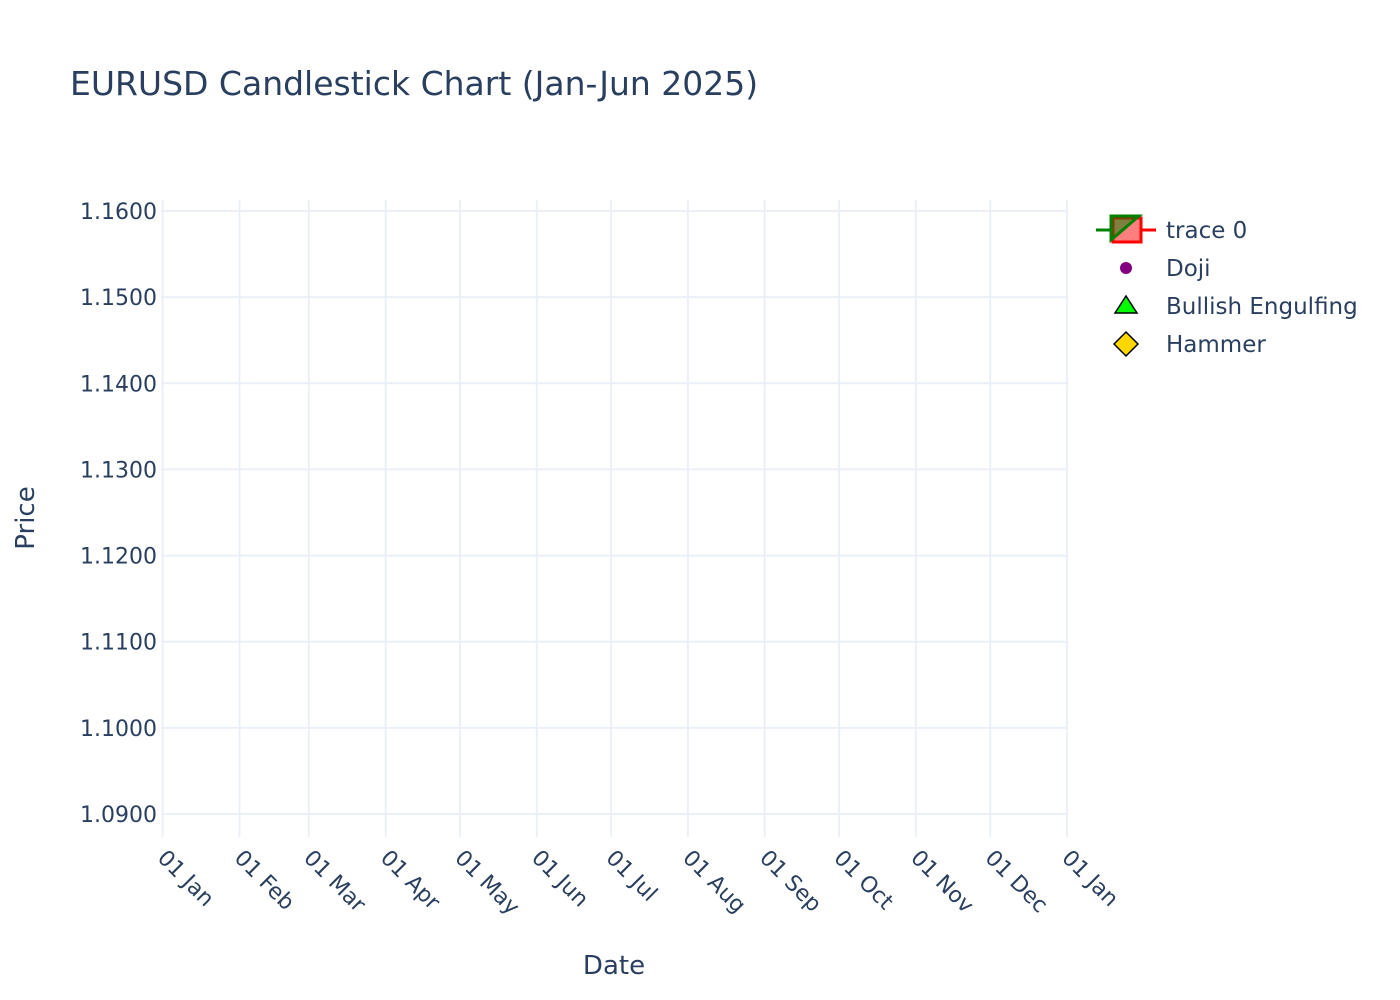 The image size is (1400, 1000). Describe the element at coordinates (1126, 344) in the screenshot. I see `diamond-marker-icon` at that location.